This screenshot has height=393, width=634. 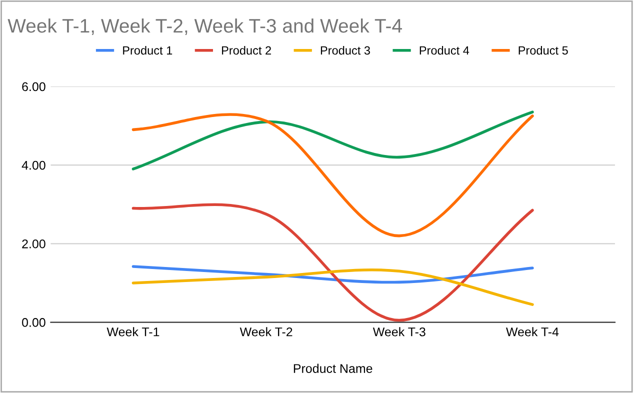 What do you see at coordinates (205, 27) in the screenshot?
I see `chart-title: Week T-1, Week T-2, Week T-3 and Week T-4` at bounding box center [205, 27].